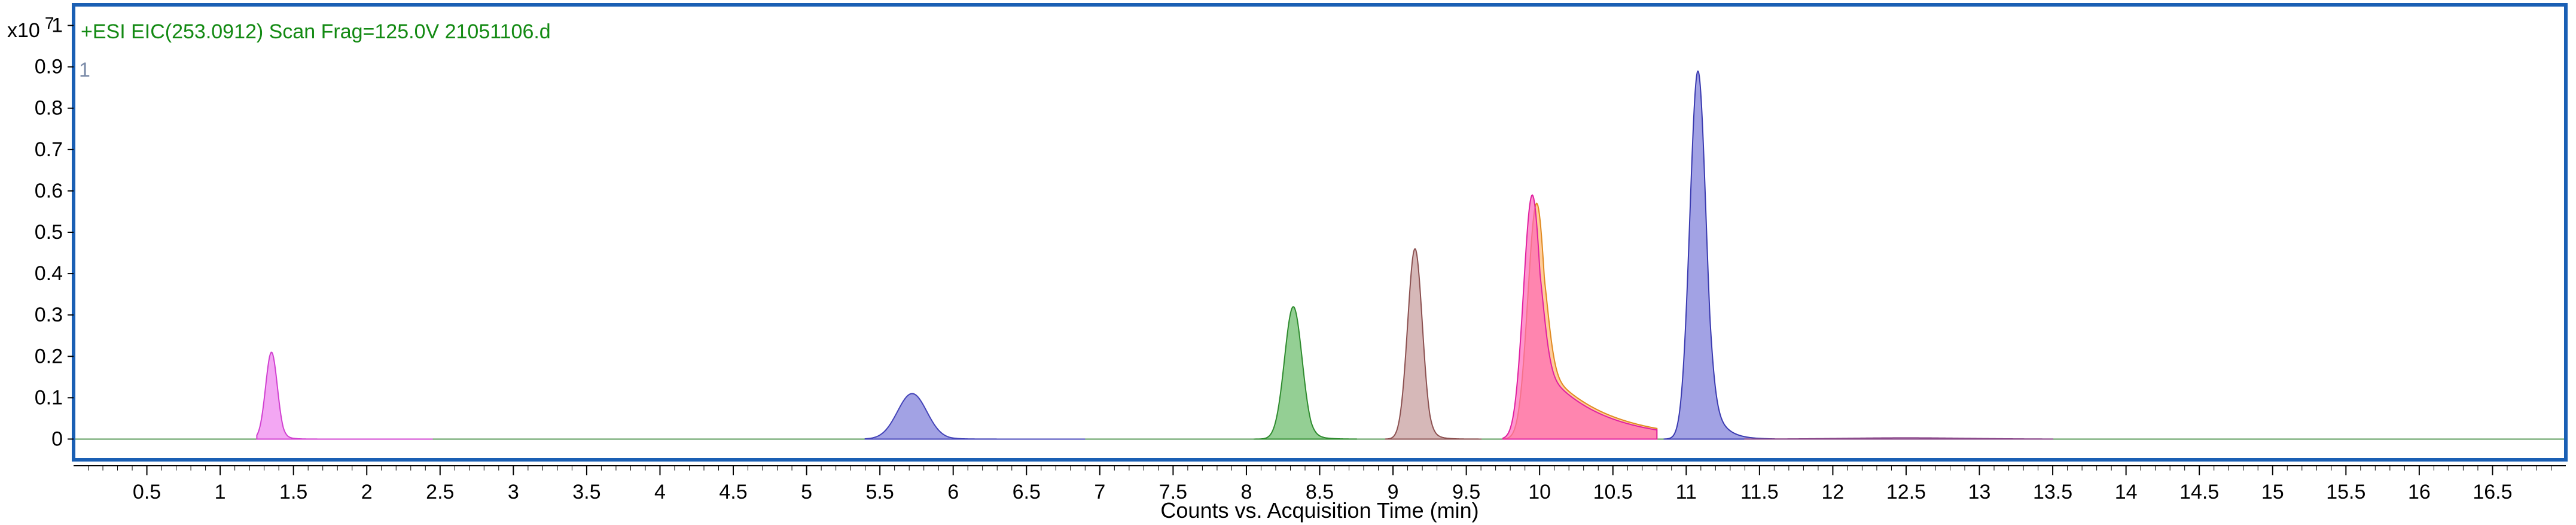 The width and height of the screenshot is (2576, 525). Describe the element at coordinates (85, 70) in the screenshot. I see `plot-number: 1` at that location.